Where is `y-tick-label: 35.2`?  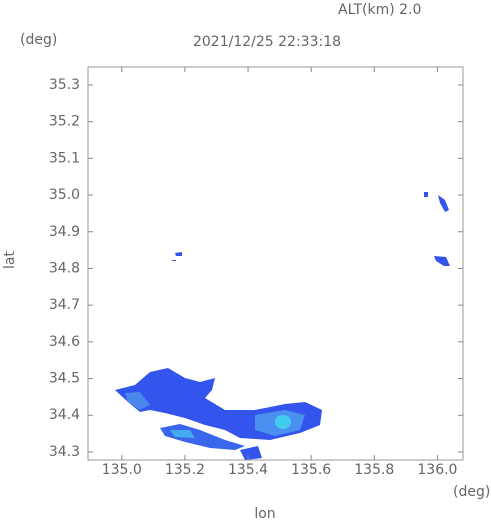
y-tick-label: 35.2 is located at coordinates (64, 122).